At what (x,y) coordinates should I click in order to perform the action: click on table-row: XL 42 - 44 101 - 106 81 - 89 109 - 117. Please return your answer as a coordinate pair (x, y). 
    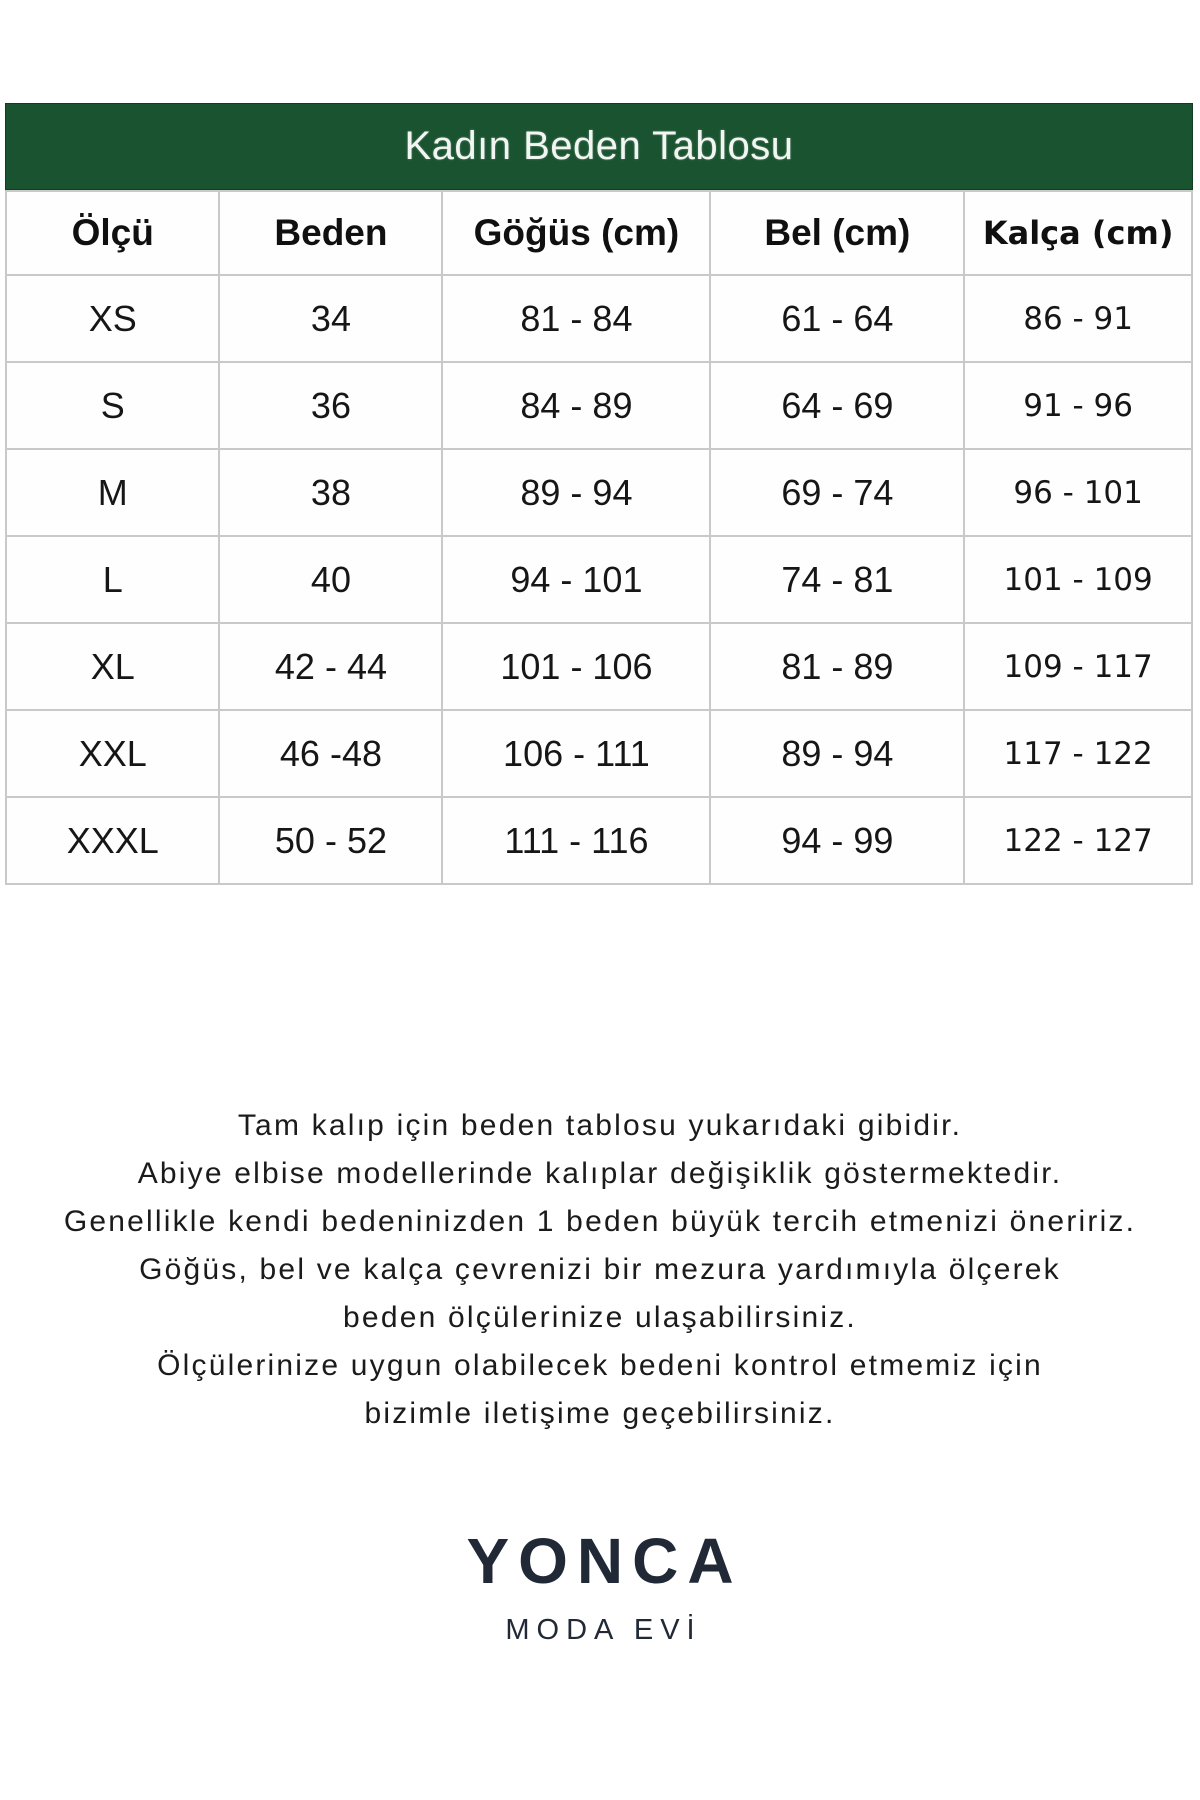
    Looking at the image, I should click on (598, 666).